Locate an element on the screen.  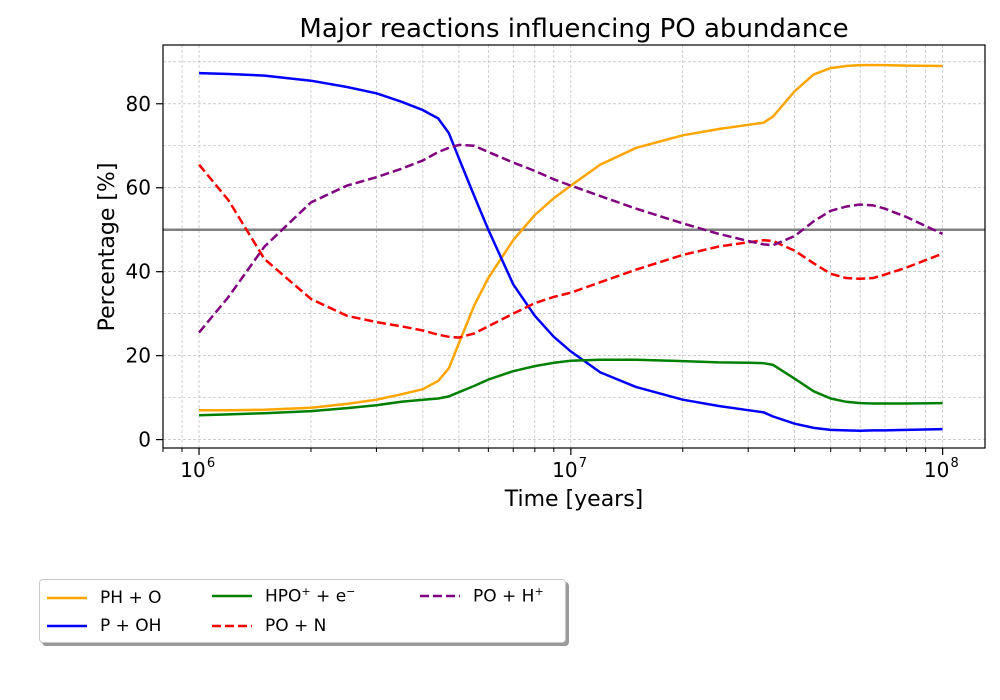
y-axis: 0 20 40 60 80 is located at coordinates (144, 272).